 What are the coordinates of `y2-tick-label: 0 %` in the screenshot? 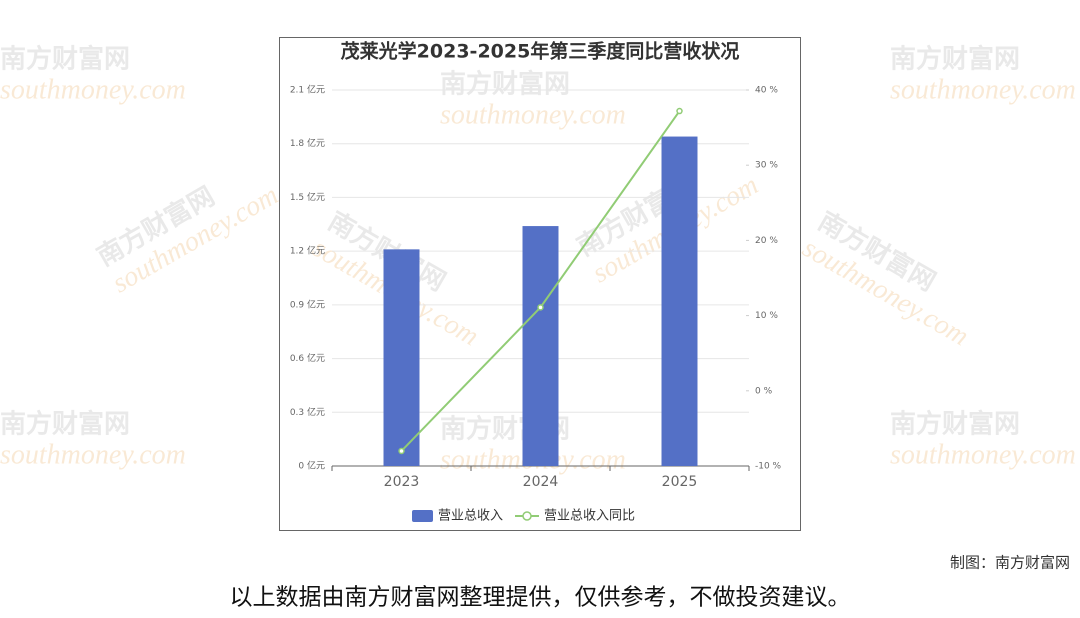 It's located at (764, 391).